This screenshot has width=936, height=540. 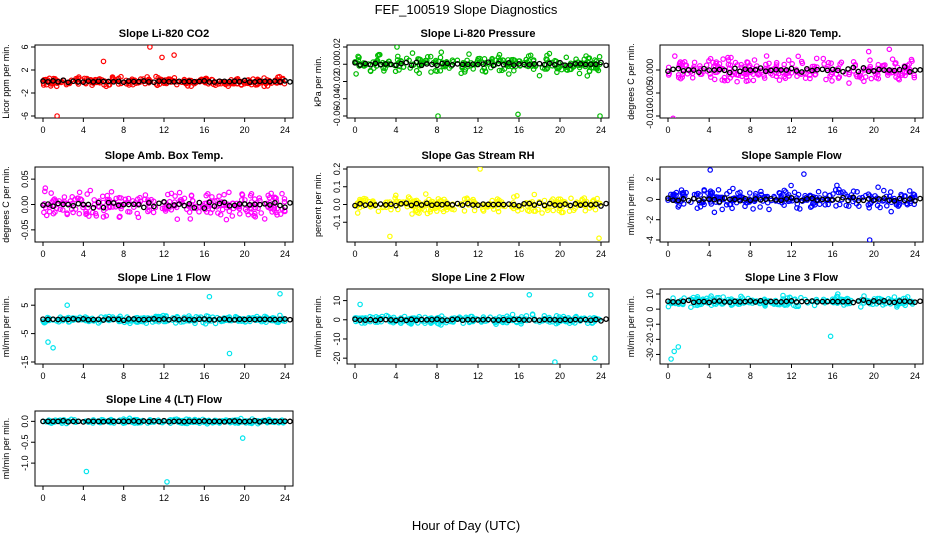 What do you see at coordinates (285, 376) in the screenshot?
I see `x-tick-label: 24` at bounding box center [285, 376].